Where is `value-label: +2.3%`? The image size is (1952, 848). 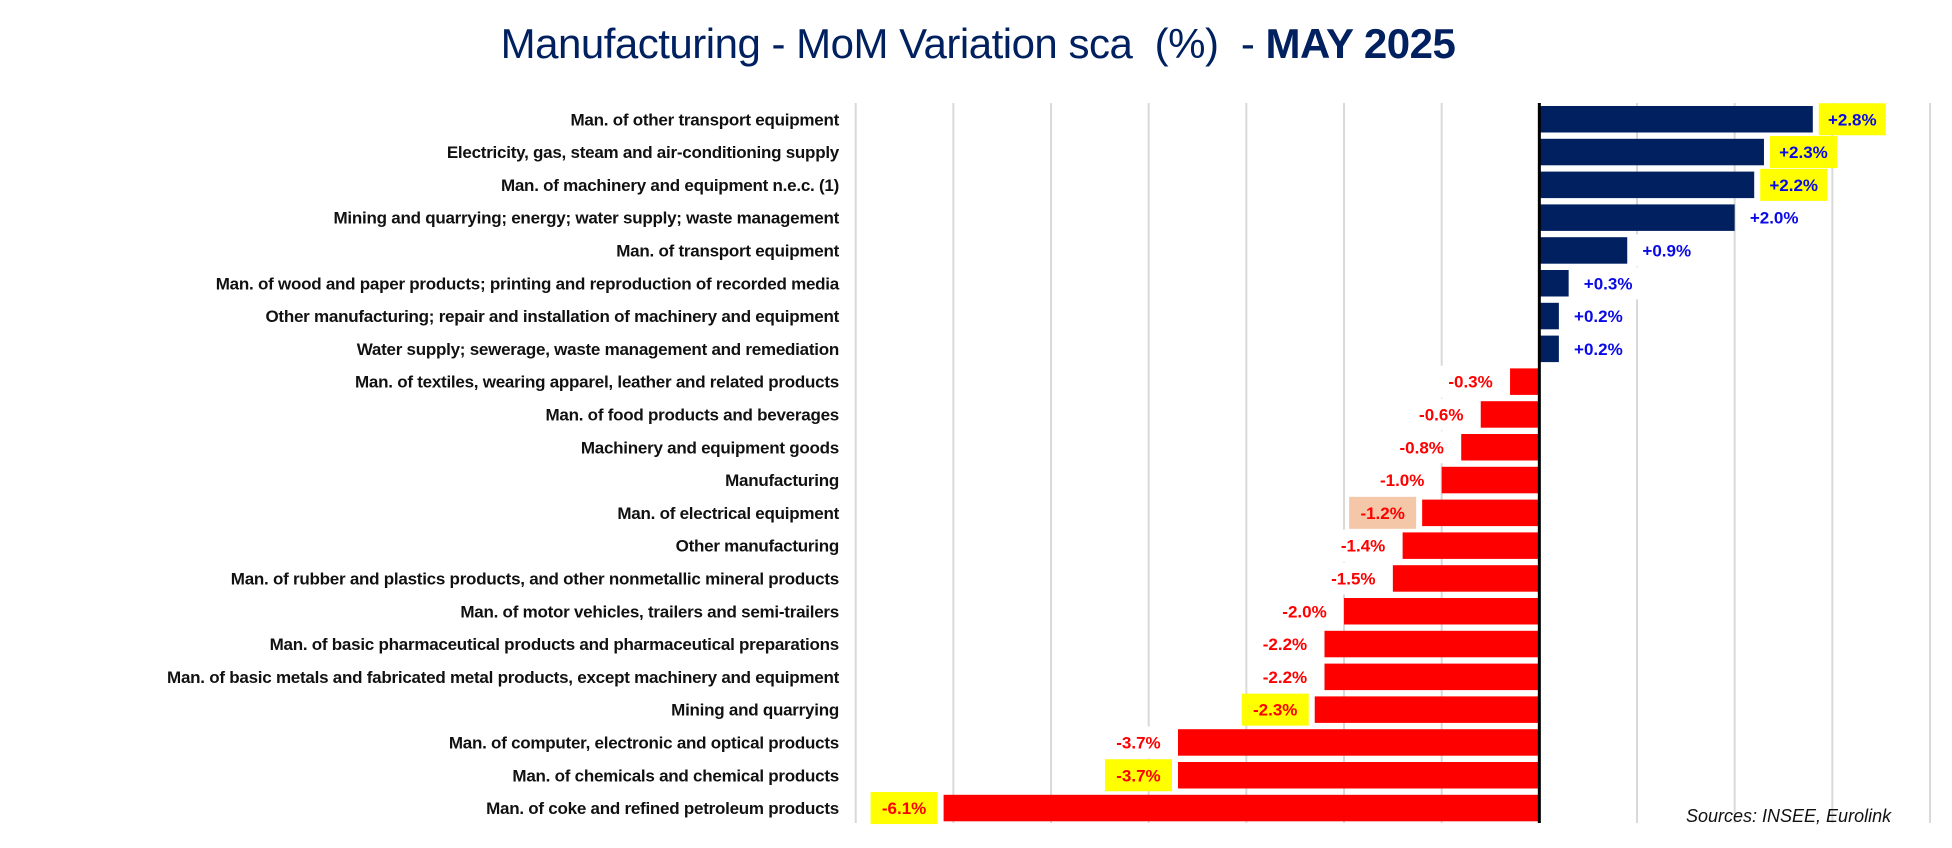
value-label: +2.3% is located at coordinates (1803, 152).